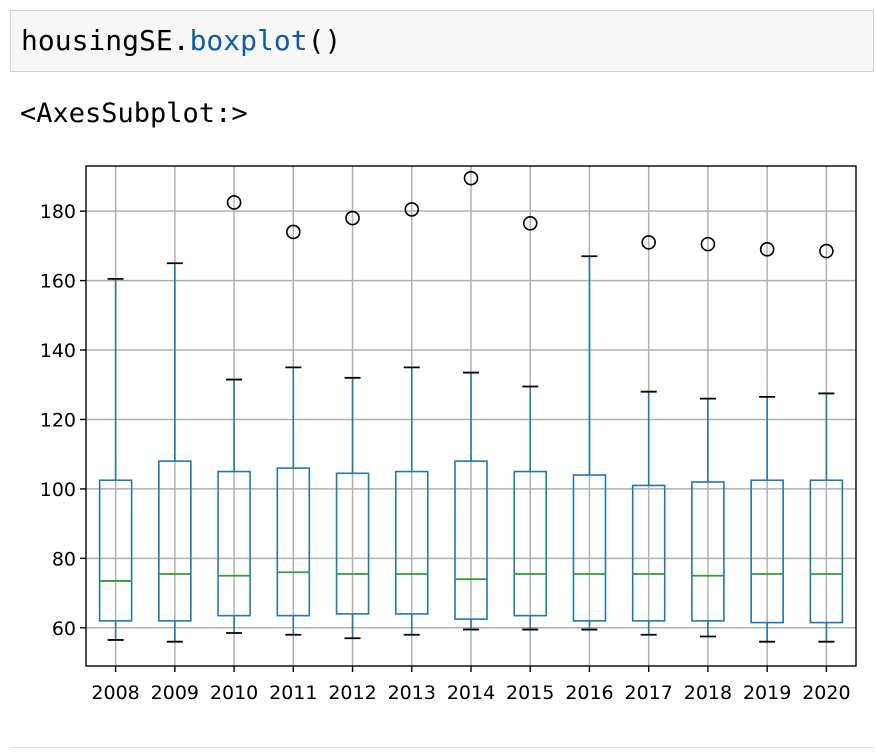  Describe the element at coordinates (58, 212) in the screenshot. I see `y-tick-label: 180` at that location.